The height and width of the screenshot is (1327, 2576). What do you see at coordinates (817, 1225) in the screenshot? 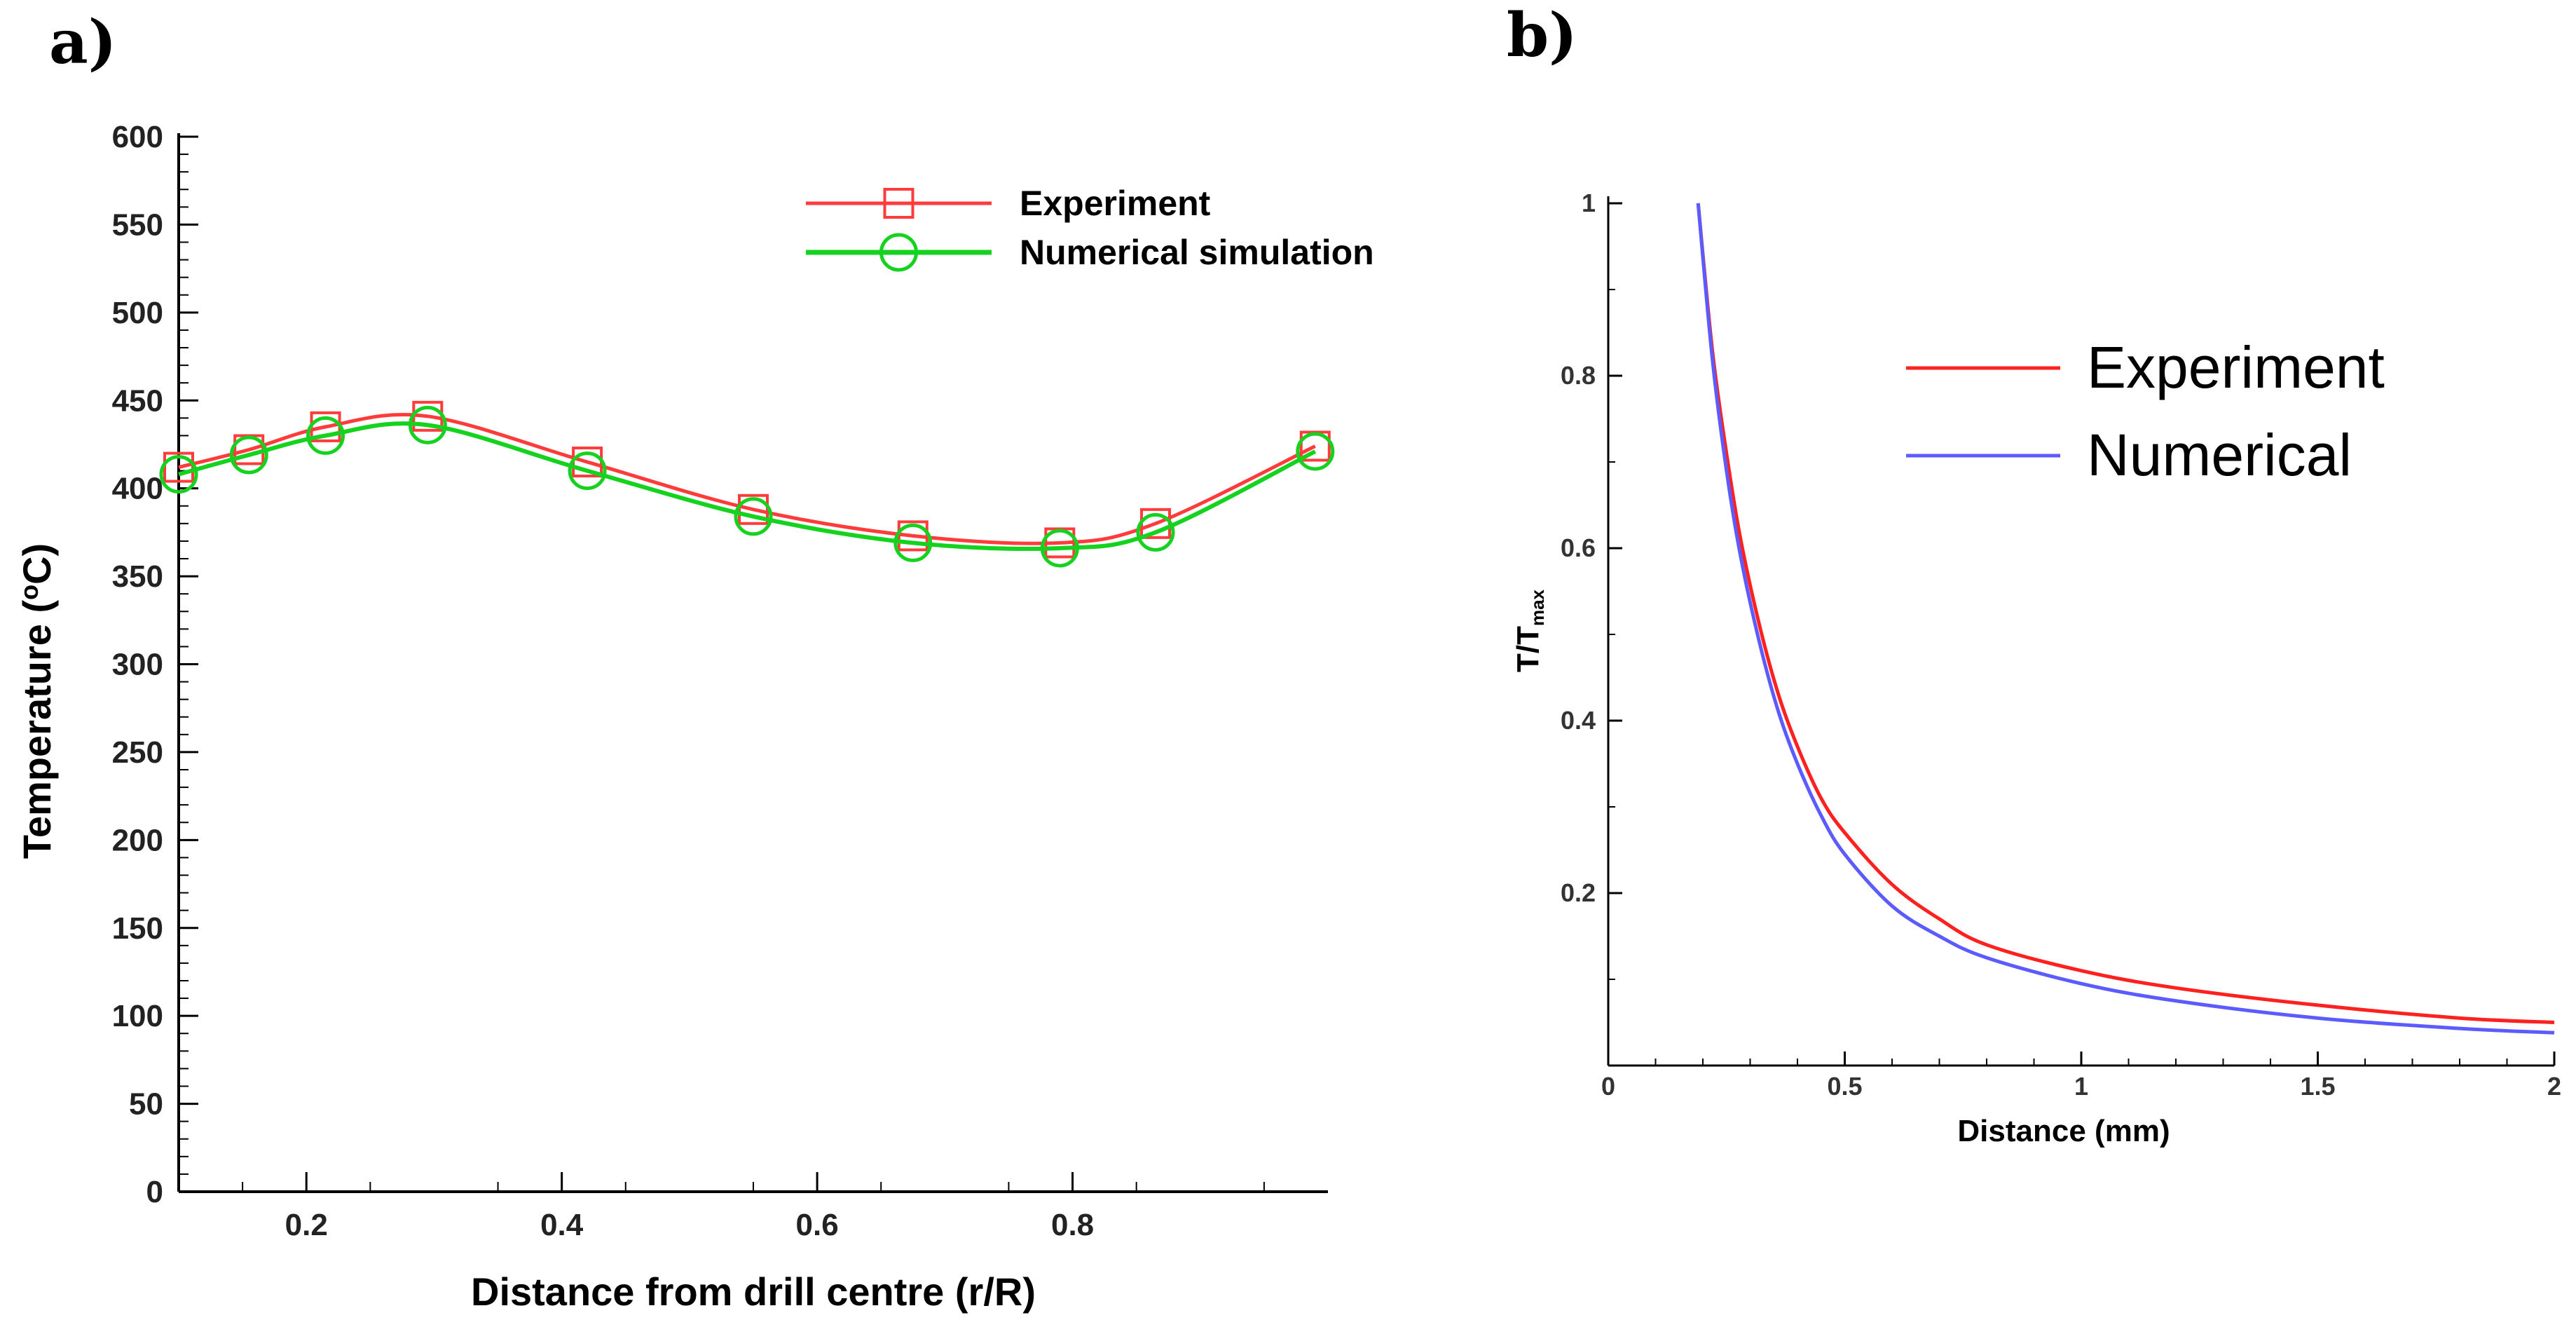
I see `panel-a-x-tick-label: 0.6` at bounding box center [817, 1225].